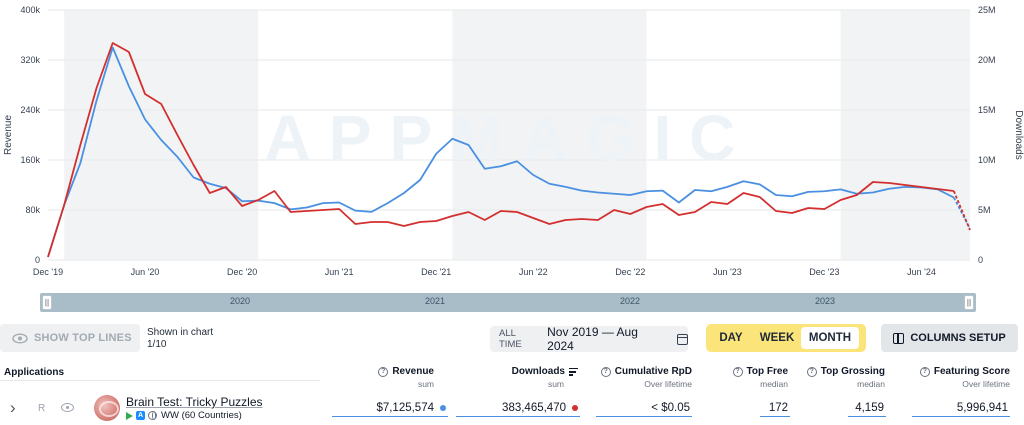 The height and width of the screenshot is (425, 1024). I want to click on x-tick-label: Jun '24, so click(921, 272).